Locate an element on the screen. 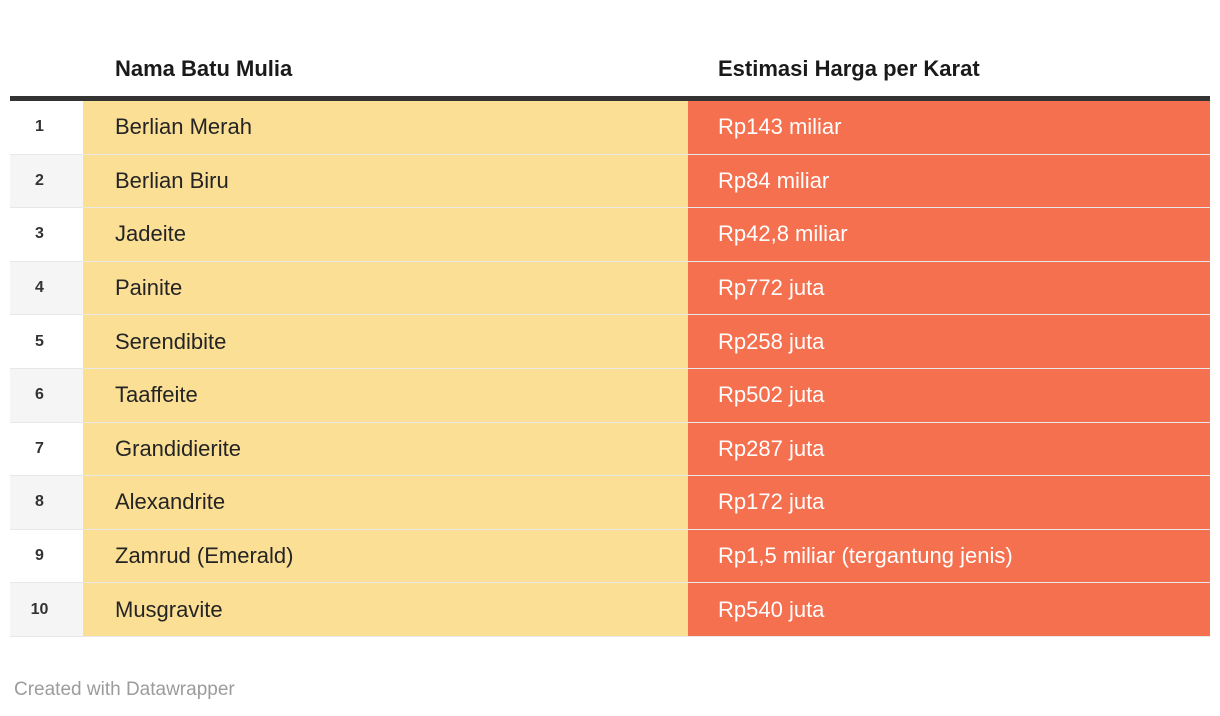  price-cell: Rp42,8 miliar is located at coordinates (949, 234).